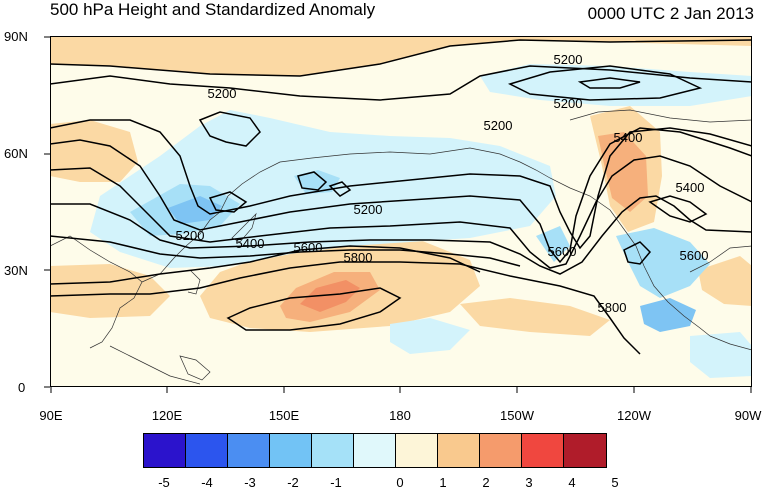  Describe the element at coordinates (167, 415) in the screenshot. I see `lon-label-120e: 120E` at that location.